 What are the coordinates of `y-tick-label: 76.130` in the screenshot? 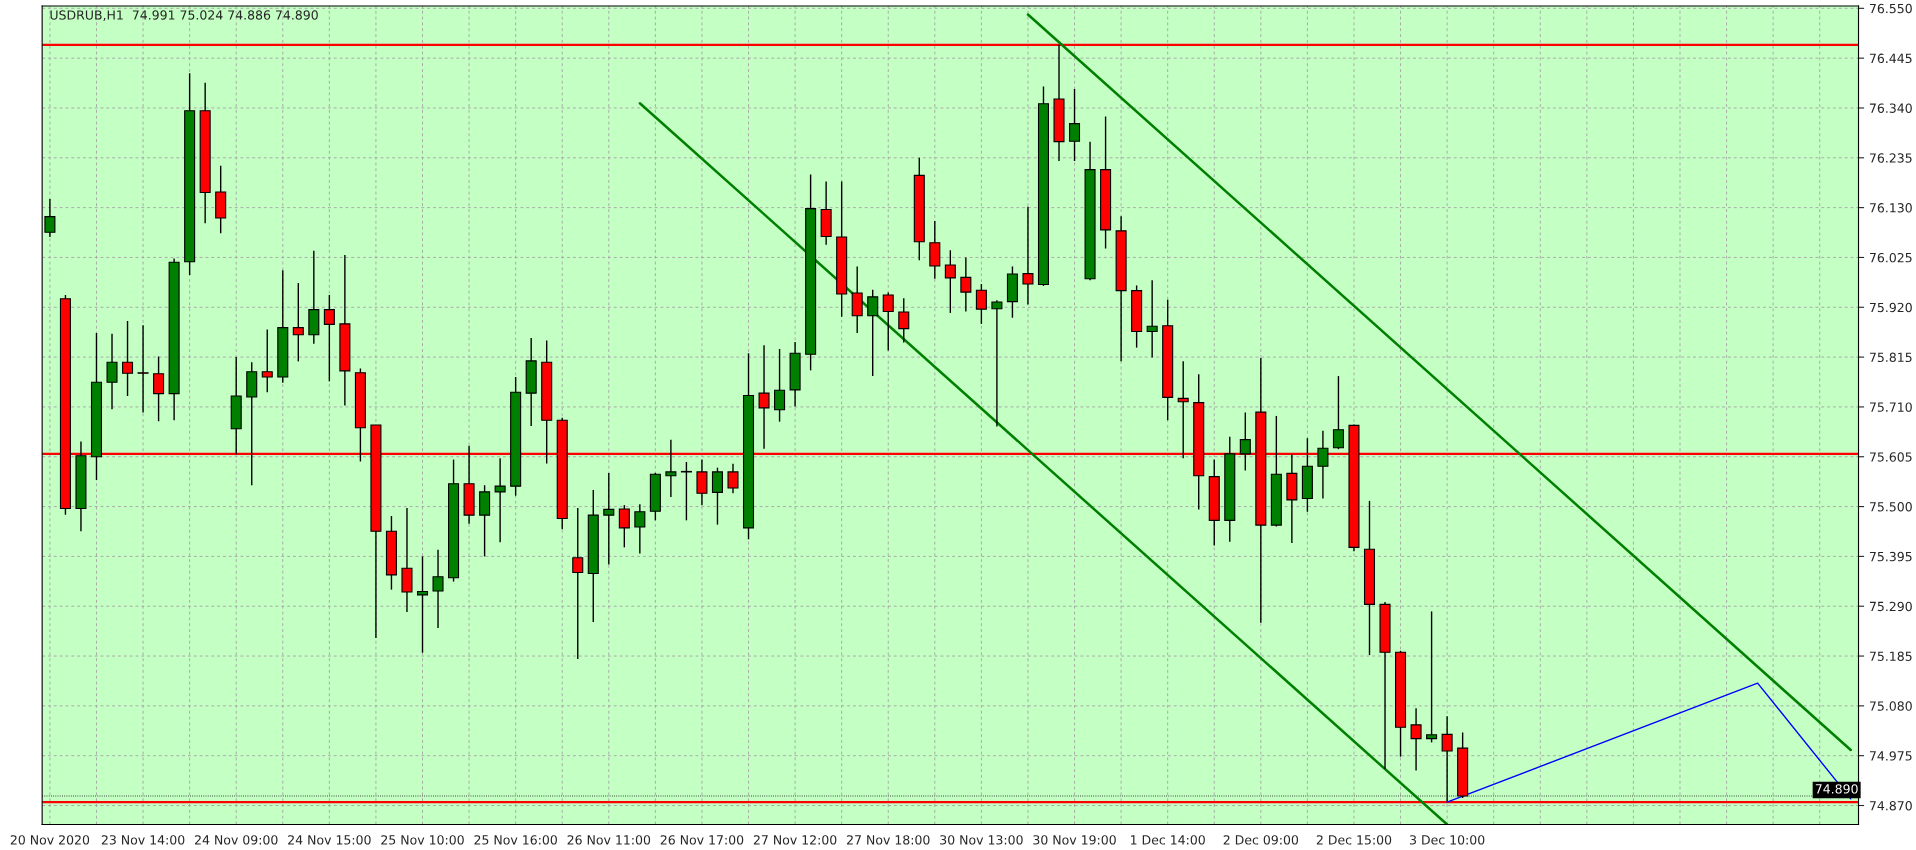 It's located at (1890, 208).